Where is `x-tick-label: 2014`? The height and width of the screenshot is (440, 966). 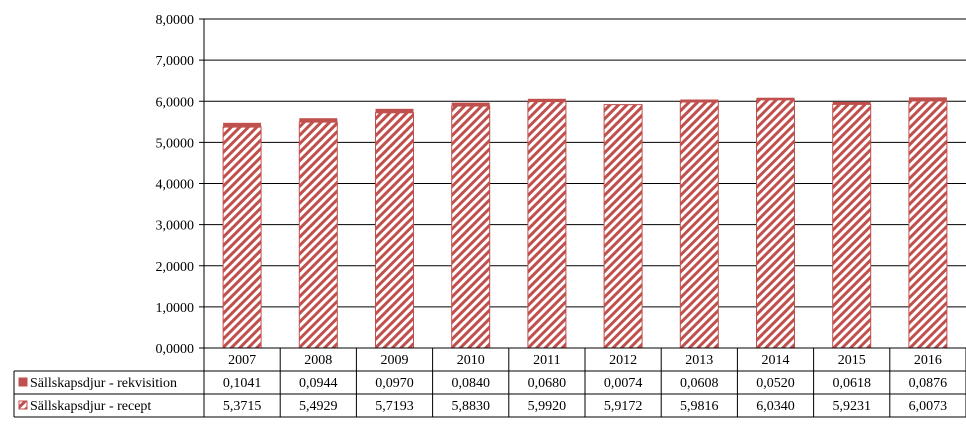
x-tick-label: 2014 is located at coordinates (776, 360).